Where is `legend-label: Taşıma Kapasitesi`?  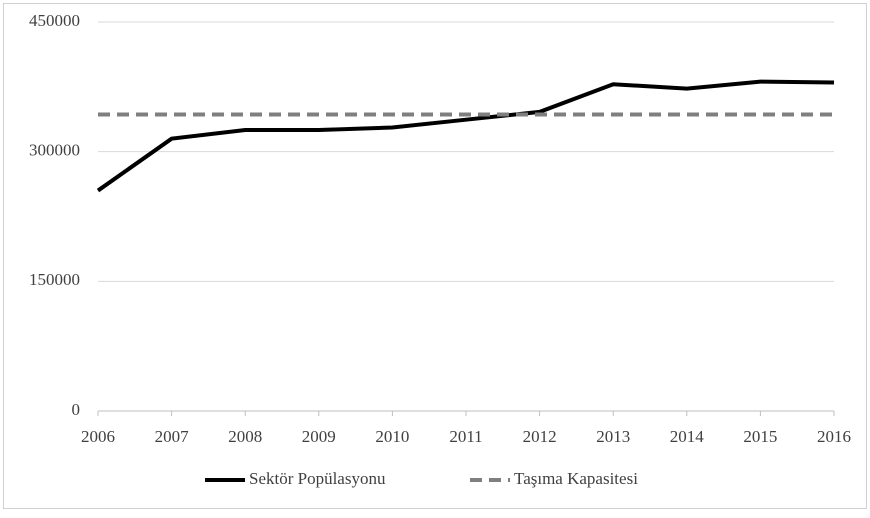
legend-label: Taşıma Kapasitesi is located at coordinates (576, 478).